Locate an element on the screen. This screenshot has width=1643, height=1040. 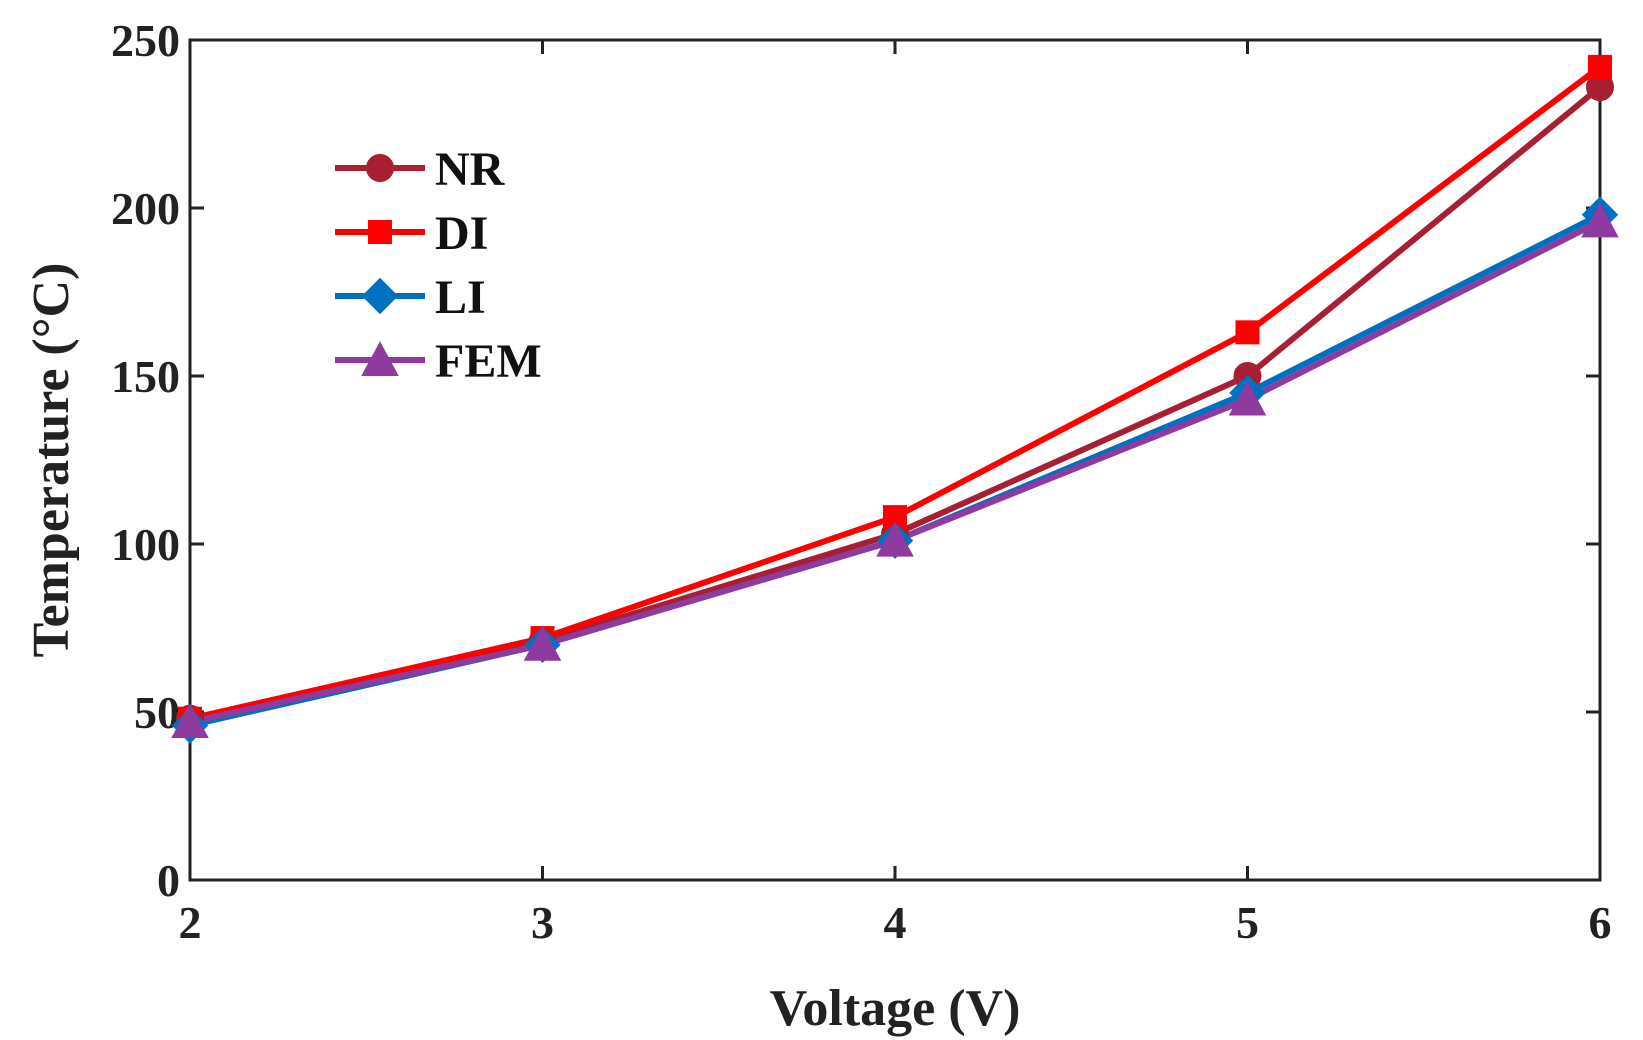
y-tick-label: 200 is located at coordinates (145, 208).